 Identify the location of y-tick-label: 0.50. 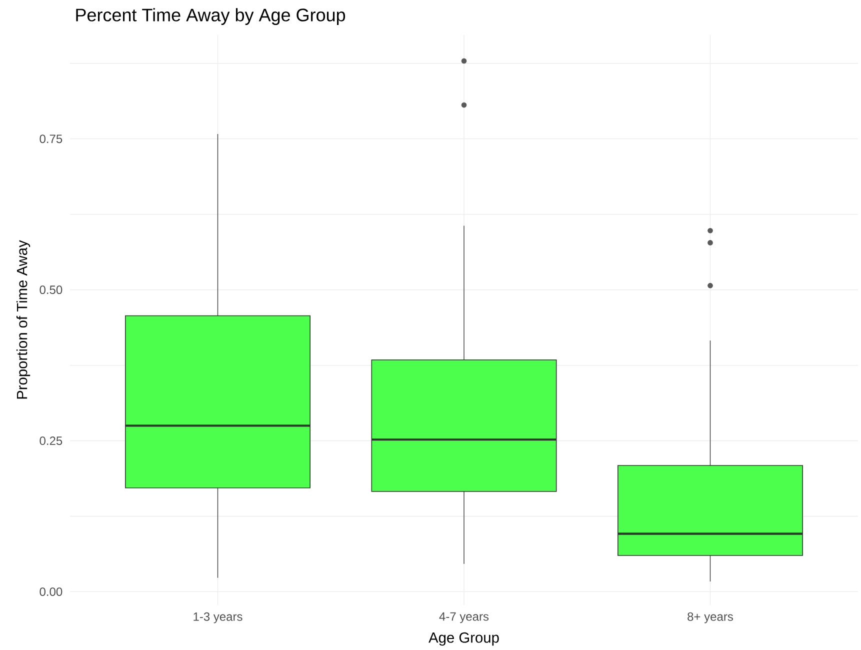
(51, 289).